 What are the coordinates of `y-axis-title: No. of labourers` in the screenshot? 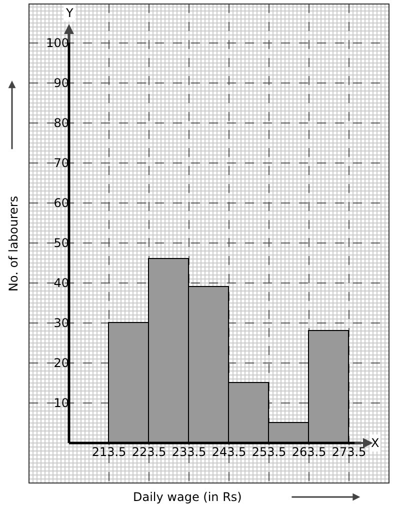 It's located at (13, 244).